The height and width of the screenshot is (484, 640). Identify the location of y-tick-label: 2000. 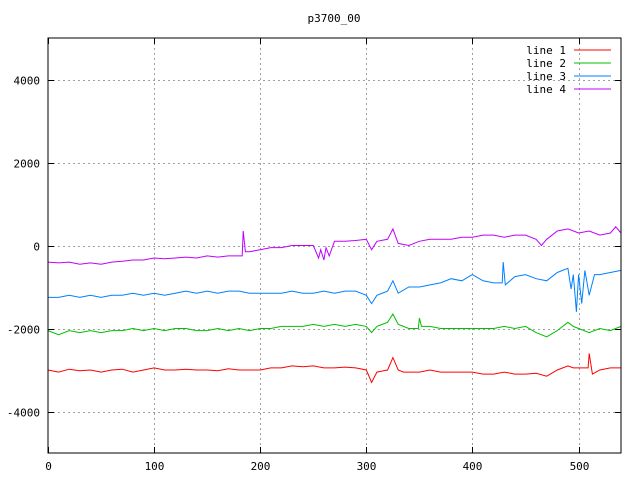
(27, 164).